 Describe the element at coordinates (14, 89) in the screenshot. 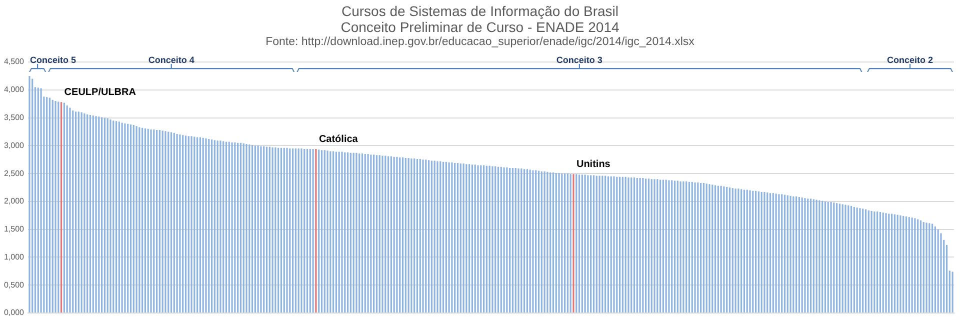

I see `y-tick-label: 4,000` at that location.